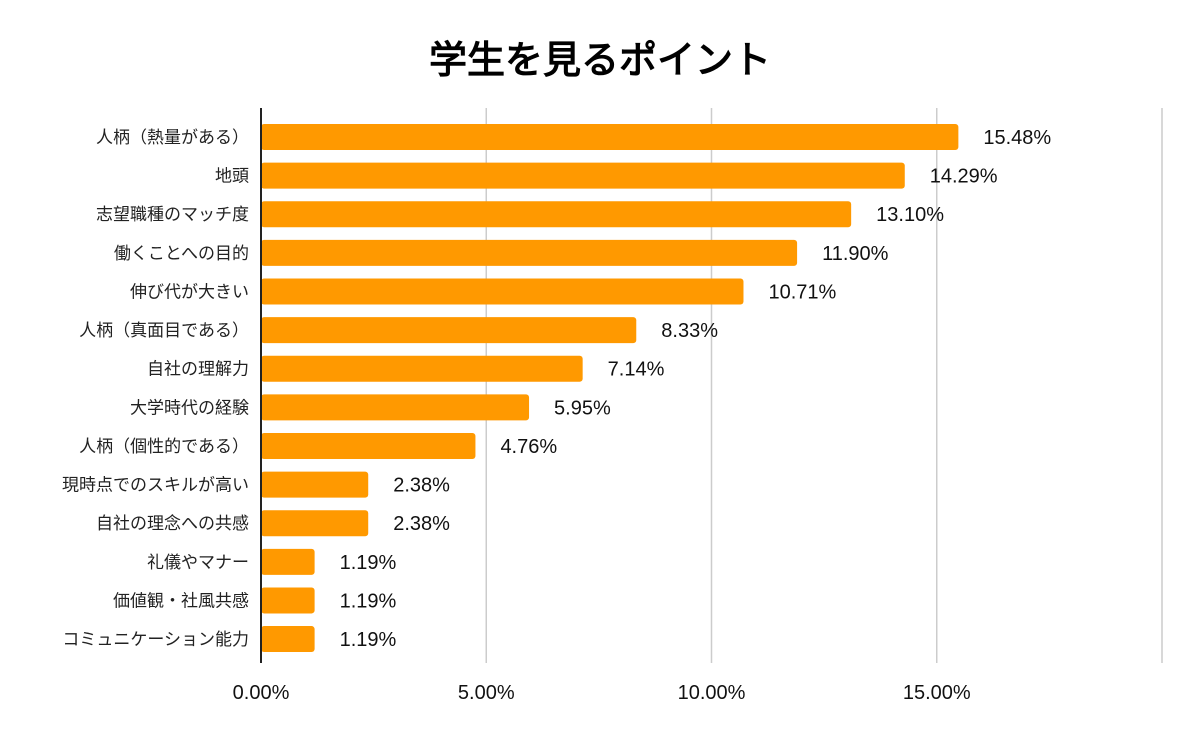 This screenshot has width=1200, height=742. What do you see at coordinates (198, 563) in the screenshot?
I see `category-label: 礼儀やマナー` at bounding box center [198, 563].